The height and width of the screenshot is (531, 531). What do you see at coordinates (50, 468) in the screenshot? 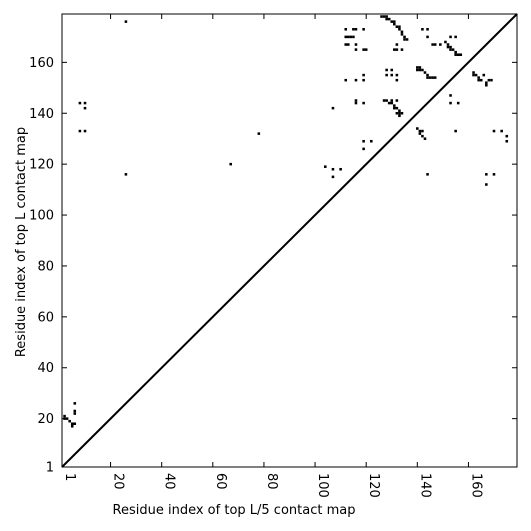
I see `y-tick-label: 1` at bounding box center [50, 468].